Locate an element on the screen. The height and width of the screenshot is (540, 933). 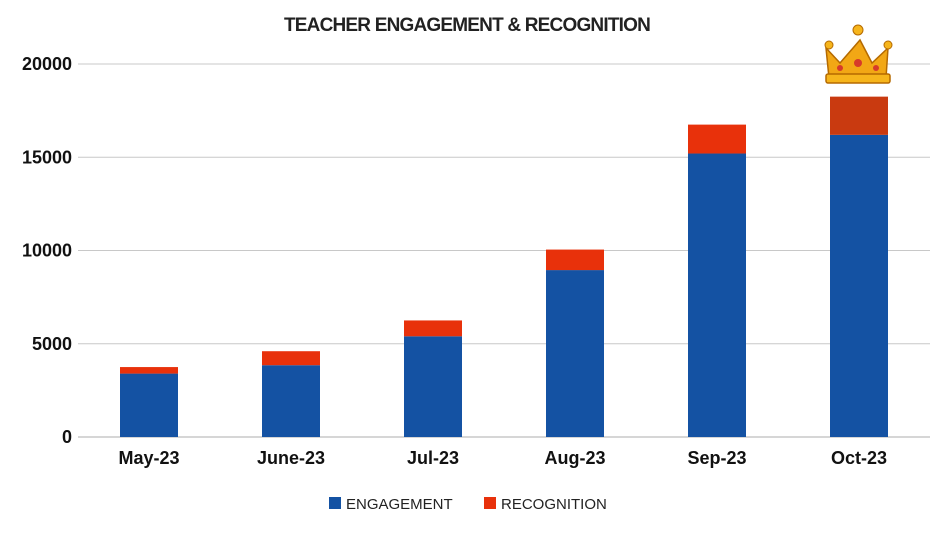
y-tick-label: 20000 is located at coordinates (47, 64).